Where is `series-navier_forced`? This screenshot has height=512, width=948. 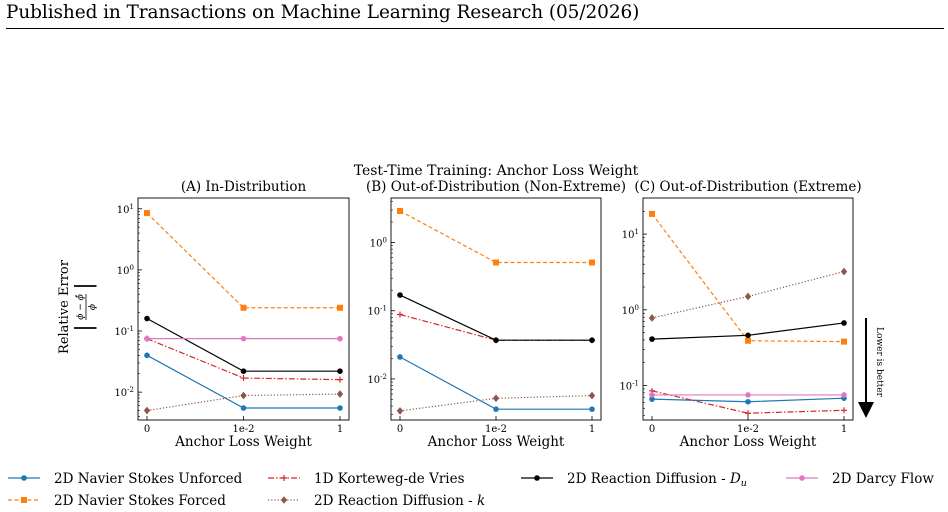
series-navier_forced is located at coordinates (243, 260).